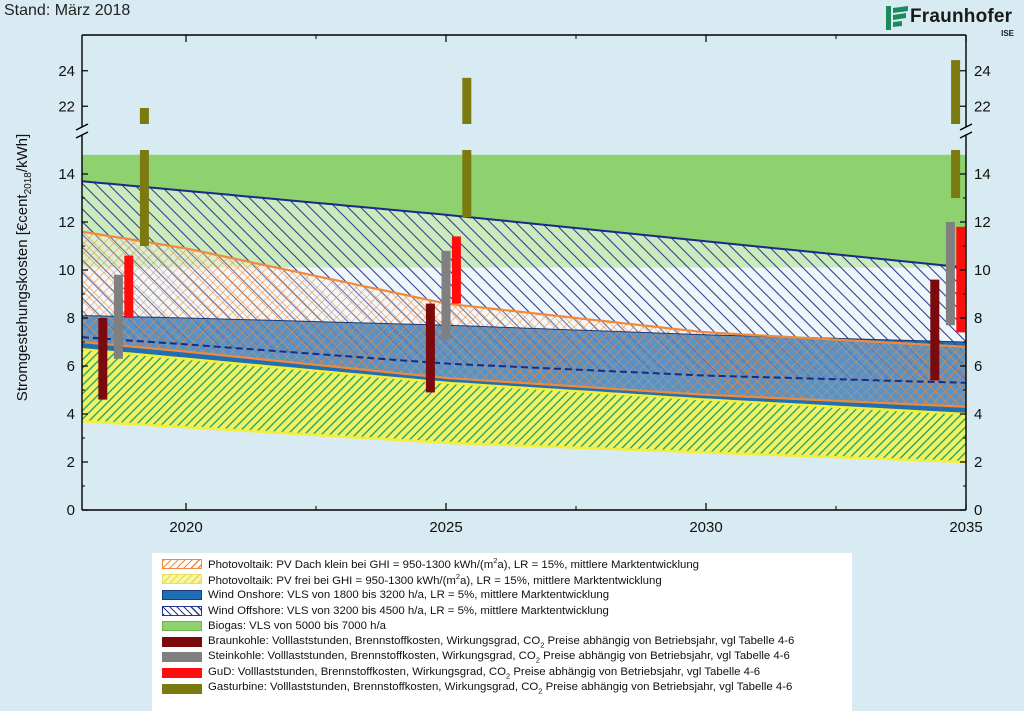 The width and height of the screenshot is (1024, 711). I want to click on y-axis-label: Stromgestehungskosten [€cent2018/kWh], so click(24, 267).